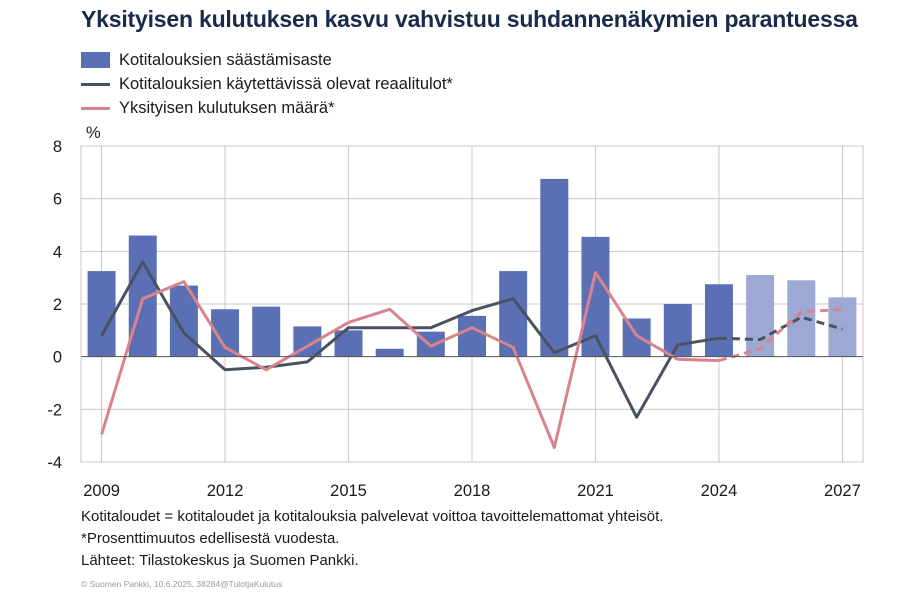 The width and height of the screenshot is (922, 602). I want to click on legend-label-consumption: Yksityisen kulutuksen määrä*, so click(227, 107).